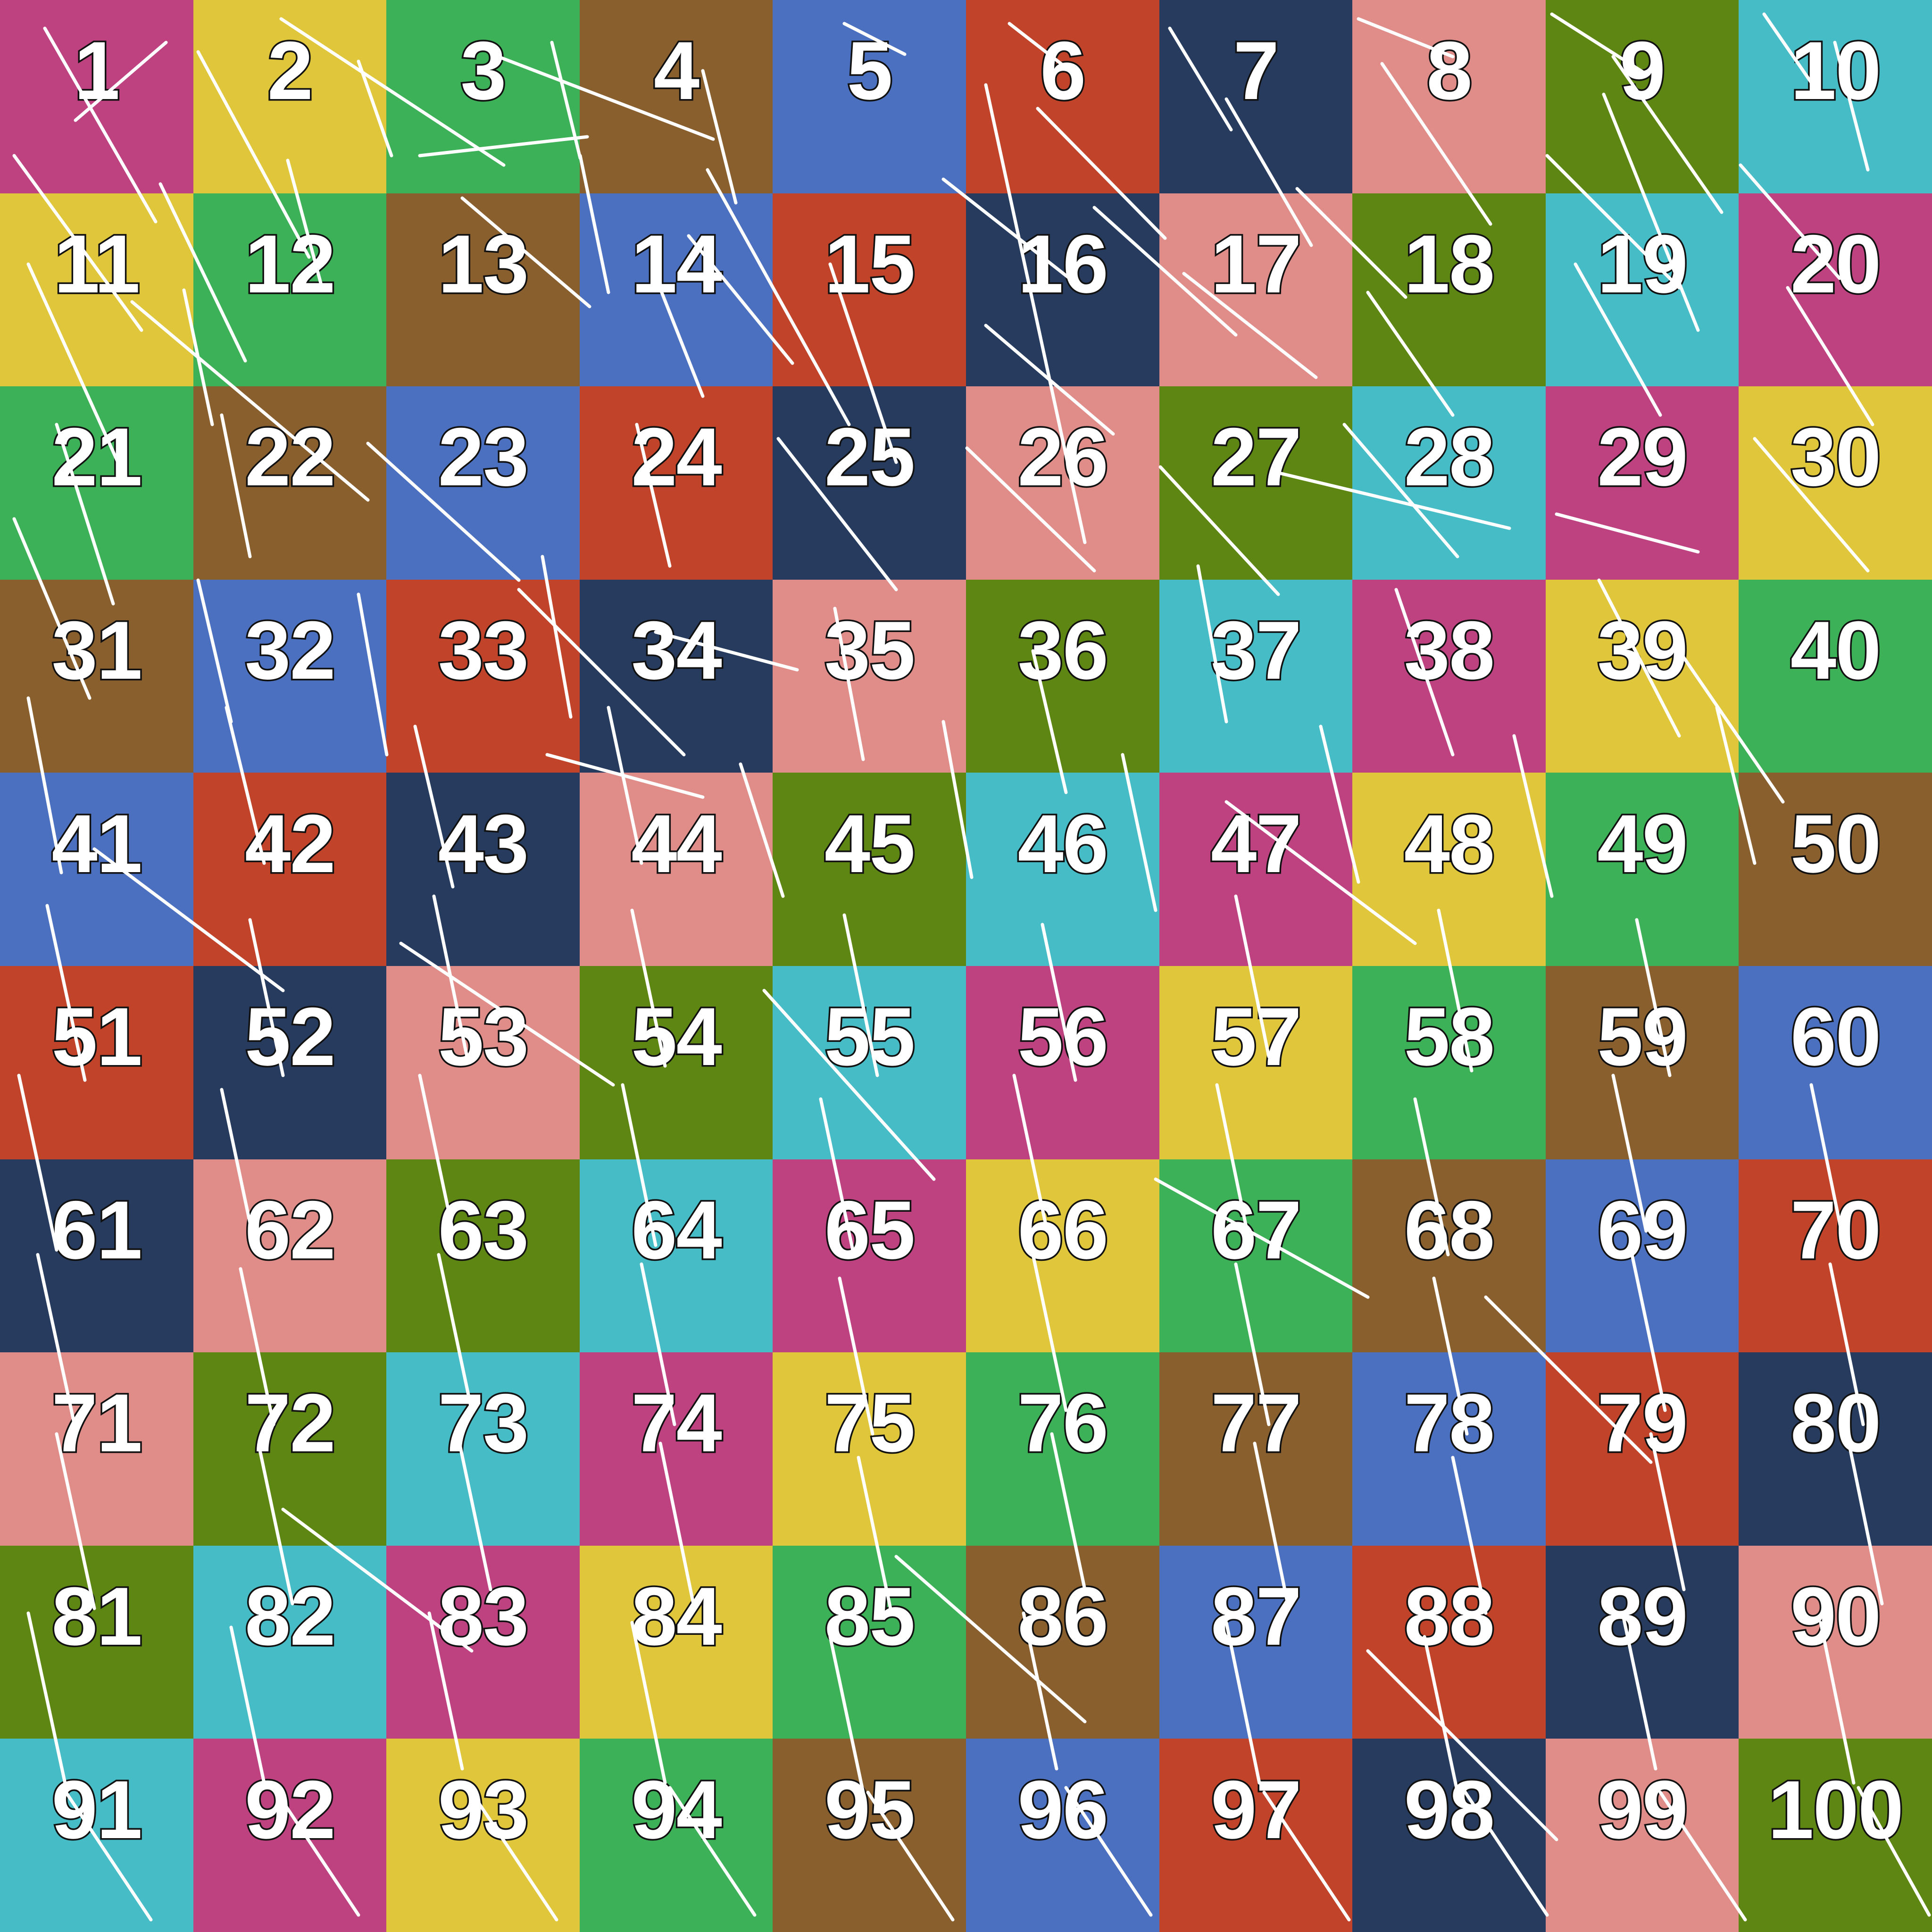 The height and width of the screenshot is (1932, 1932). Describe the element at coordinates (676, 1256) in the screenshot. I see `grid-cell: 64` at that location.